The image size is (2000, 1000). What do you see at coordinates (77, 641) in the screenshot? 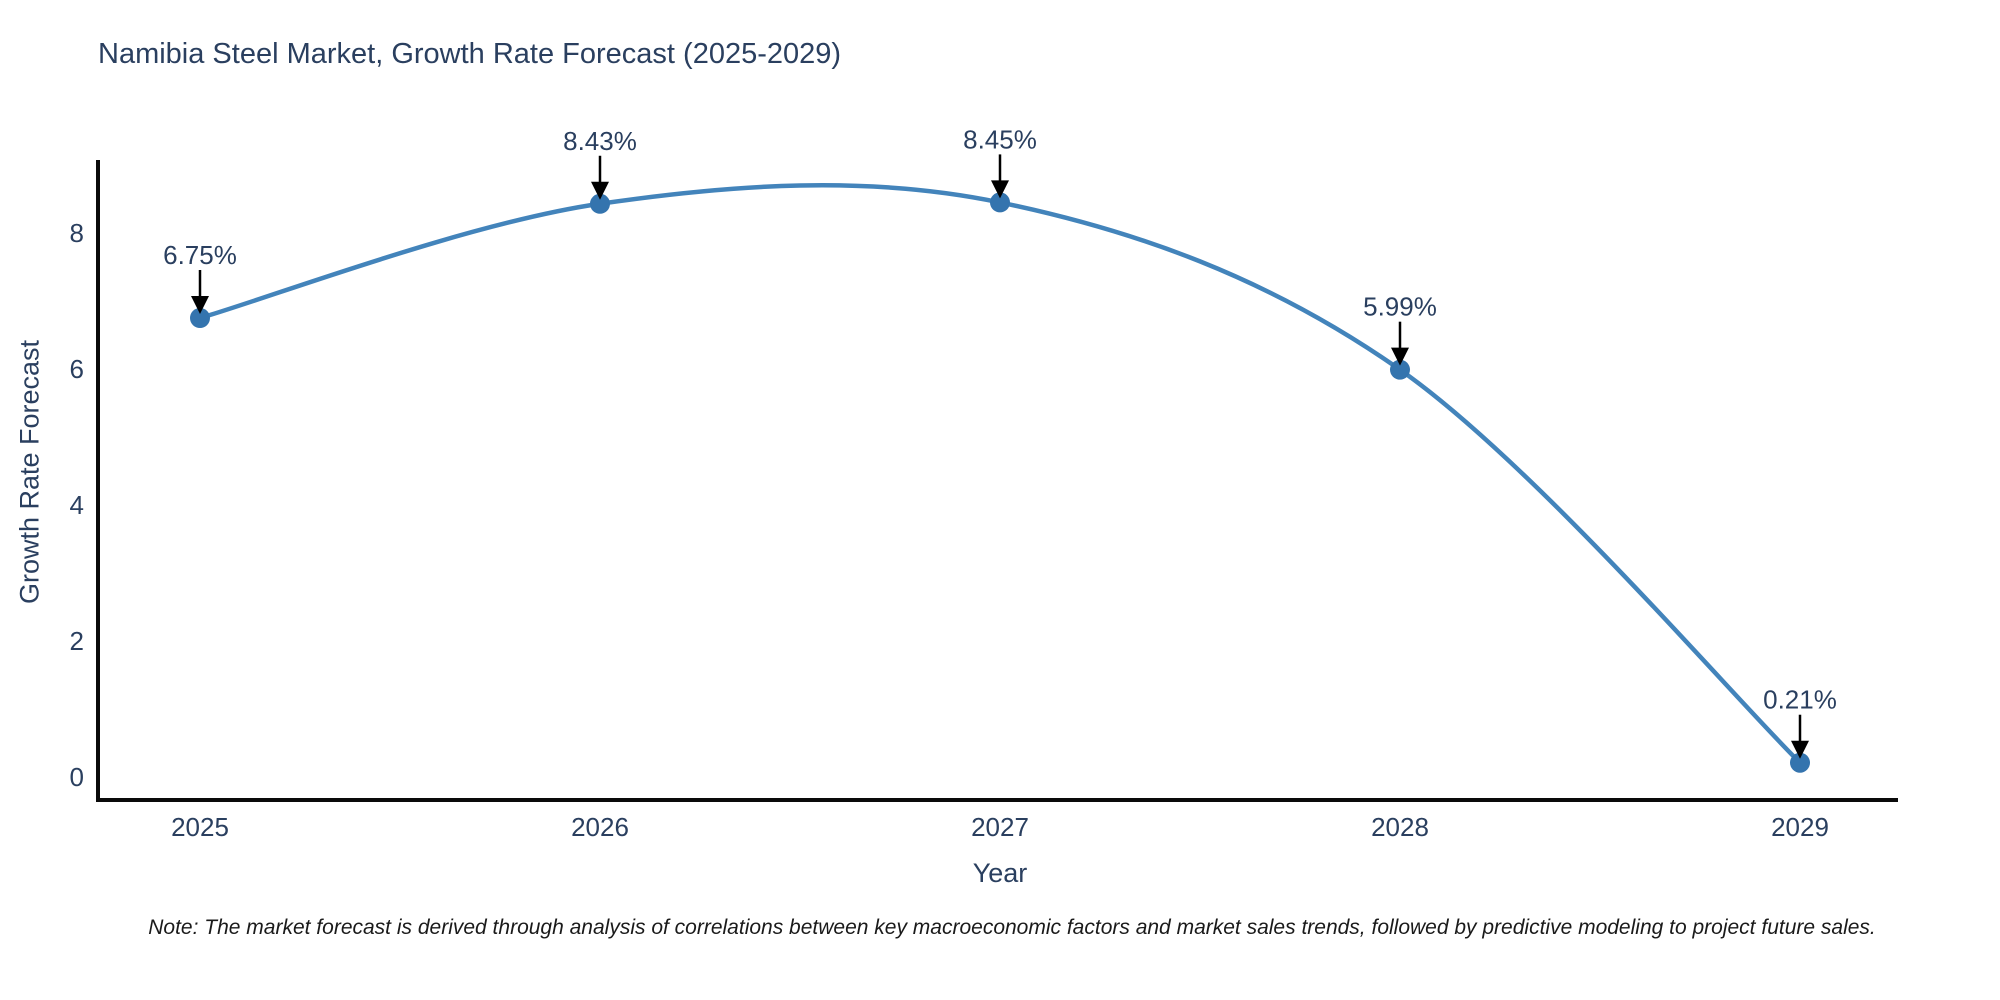
I see `y-tick-label: 2` at bounding box center [77, 641].